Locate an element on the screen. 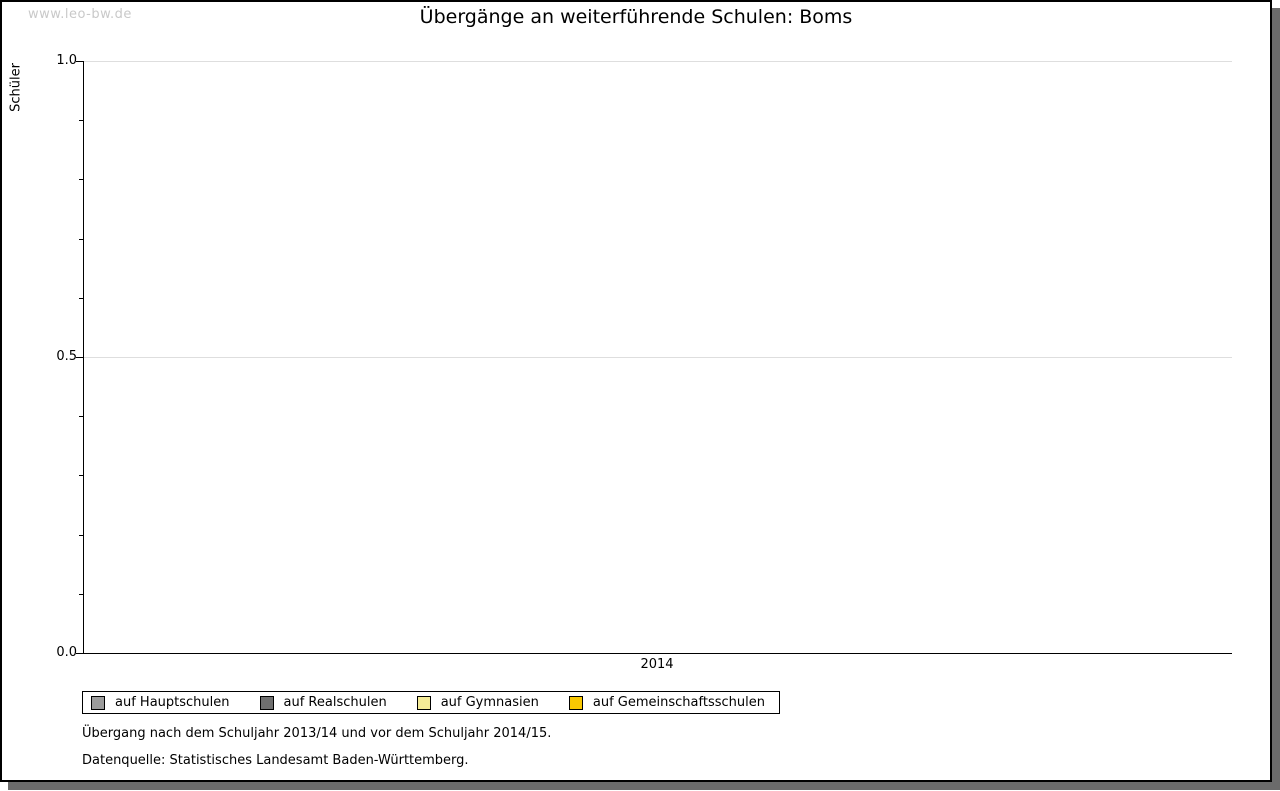 This screenshot has height=791, width=1280. watermark: www.leo-bw.de is located at coordinates (80, 14).